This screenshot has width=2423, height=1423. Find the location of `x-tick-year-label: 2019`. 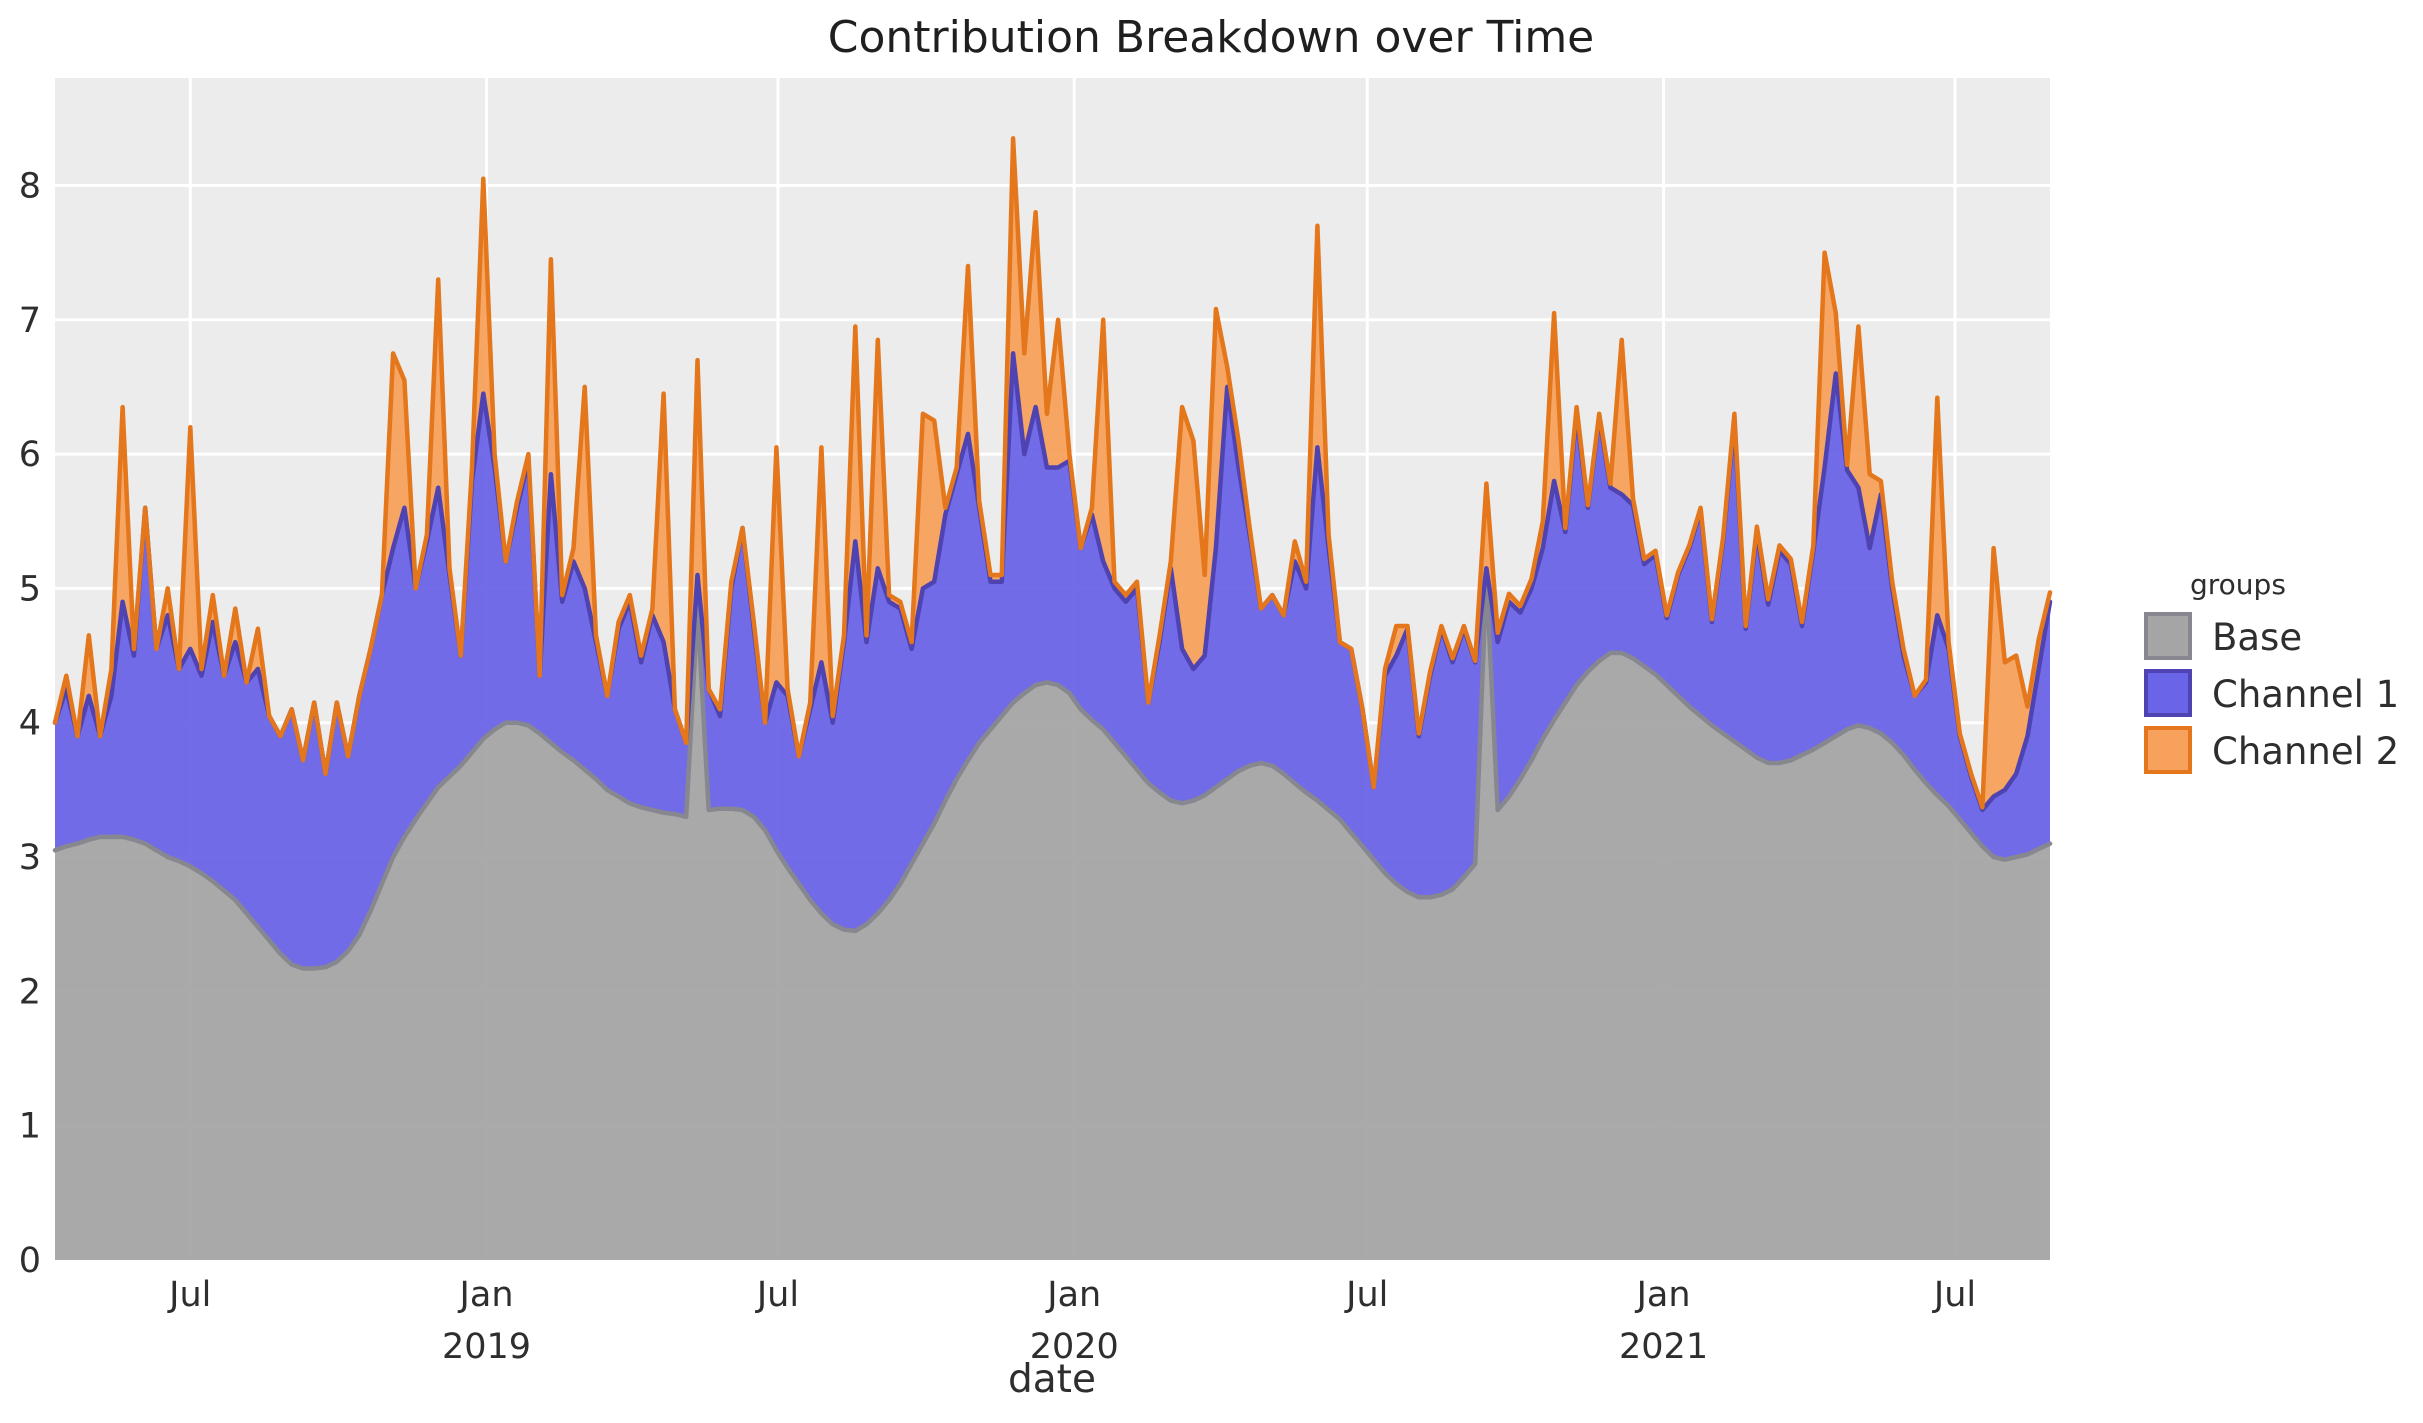

x-tick-year-label: 2019 is located at coordinates (486, 1347).